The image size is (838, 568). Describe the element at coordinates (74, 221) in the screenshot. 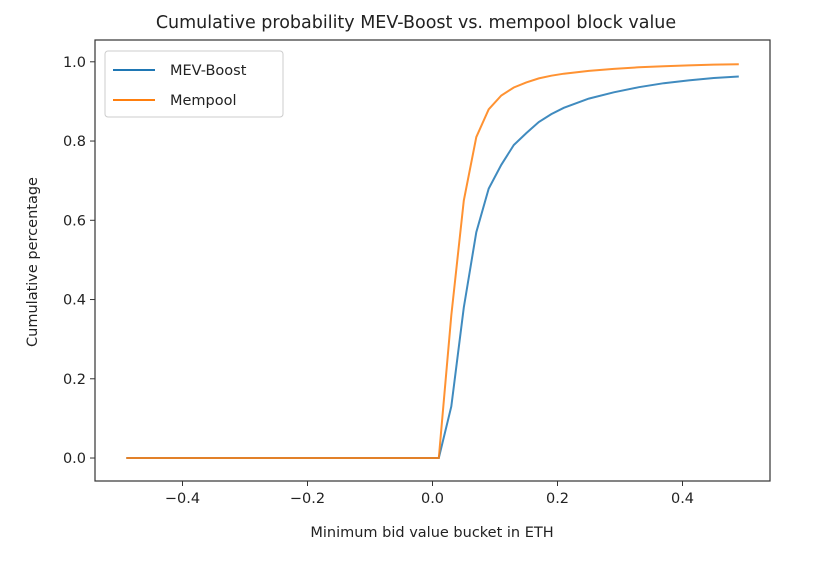

I see `y-tick-label: 0.6` at that location.